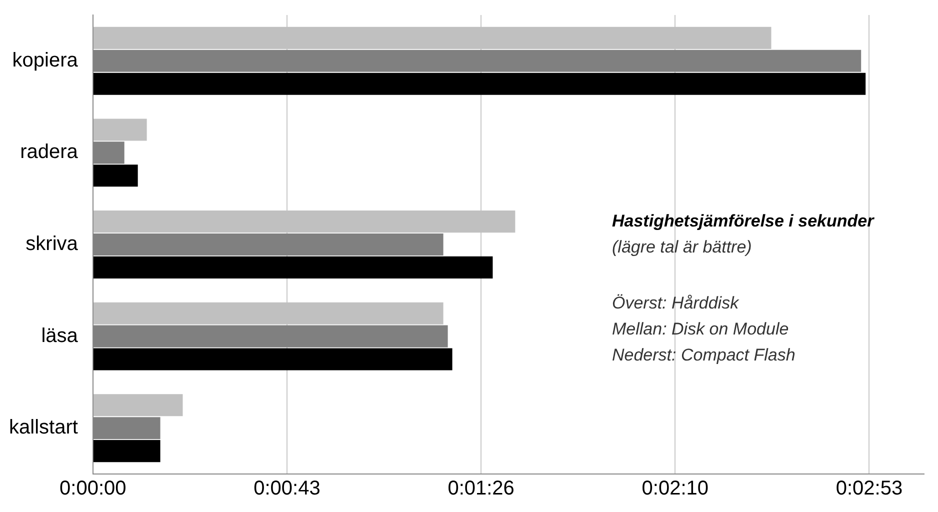 The image size is (938, 512). Describe the element at coordinates (704, 355) in the screenshot. I see `annotation: Nederst: Compact Flash` at that location.